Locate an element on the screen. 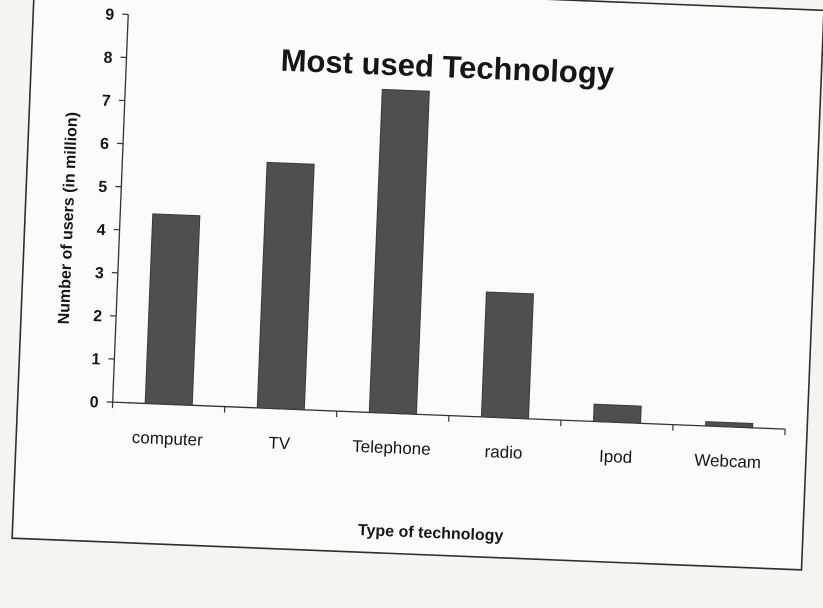 This screenshot has width=823, height=608. x-tick-label: Telephone is located at coordinates (391, 448).